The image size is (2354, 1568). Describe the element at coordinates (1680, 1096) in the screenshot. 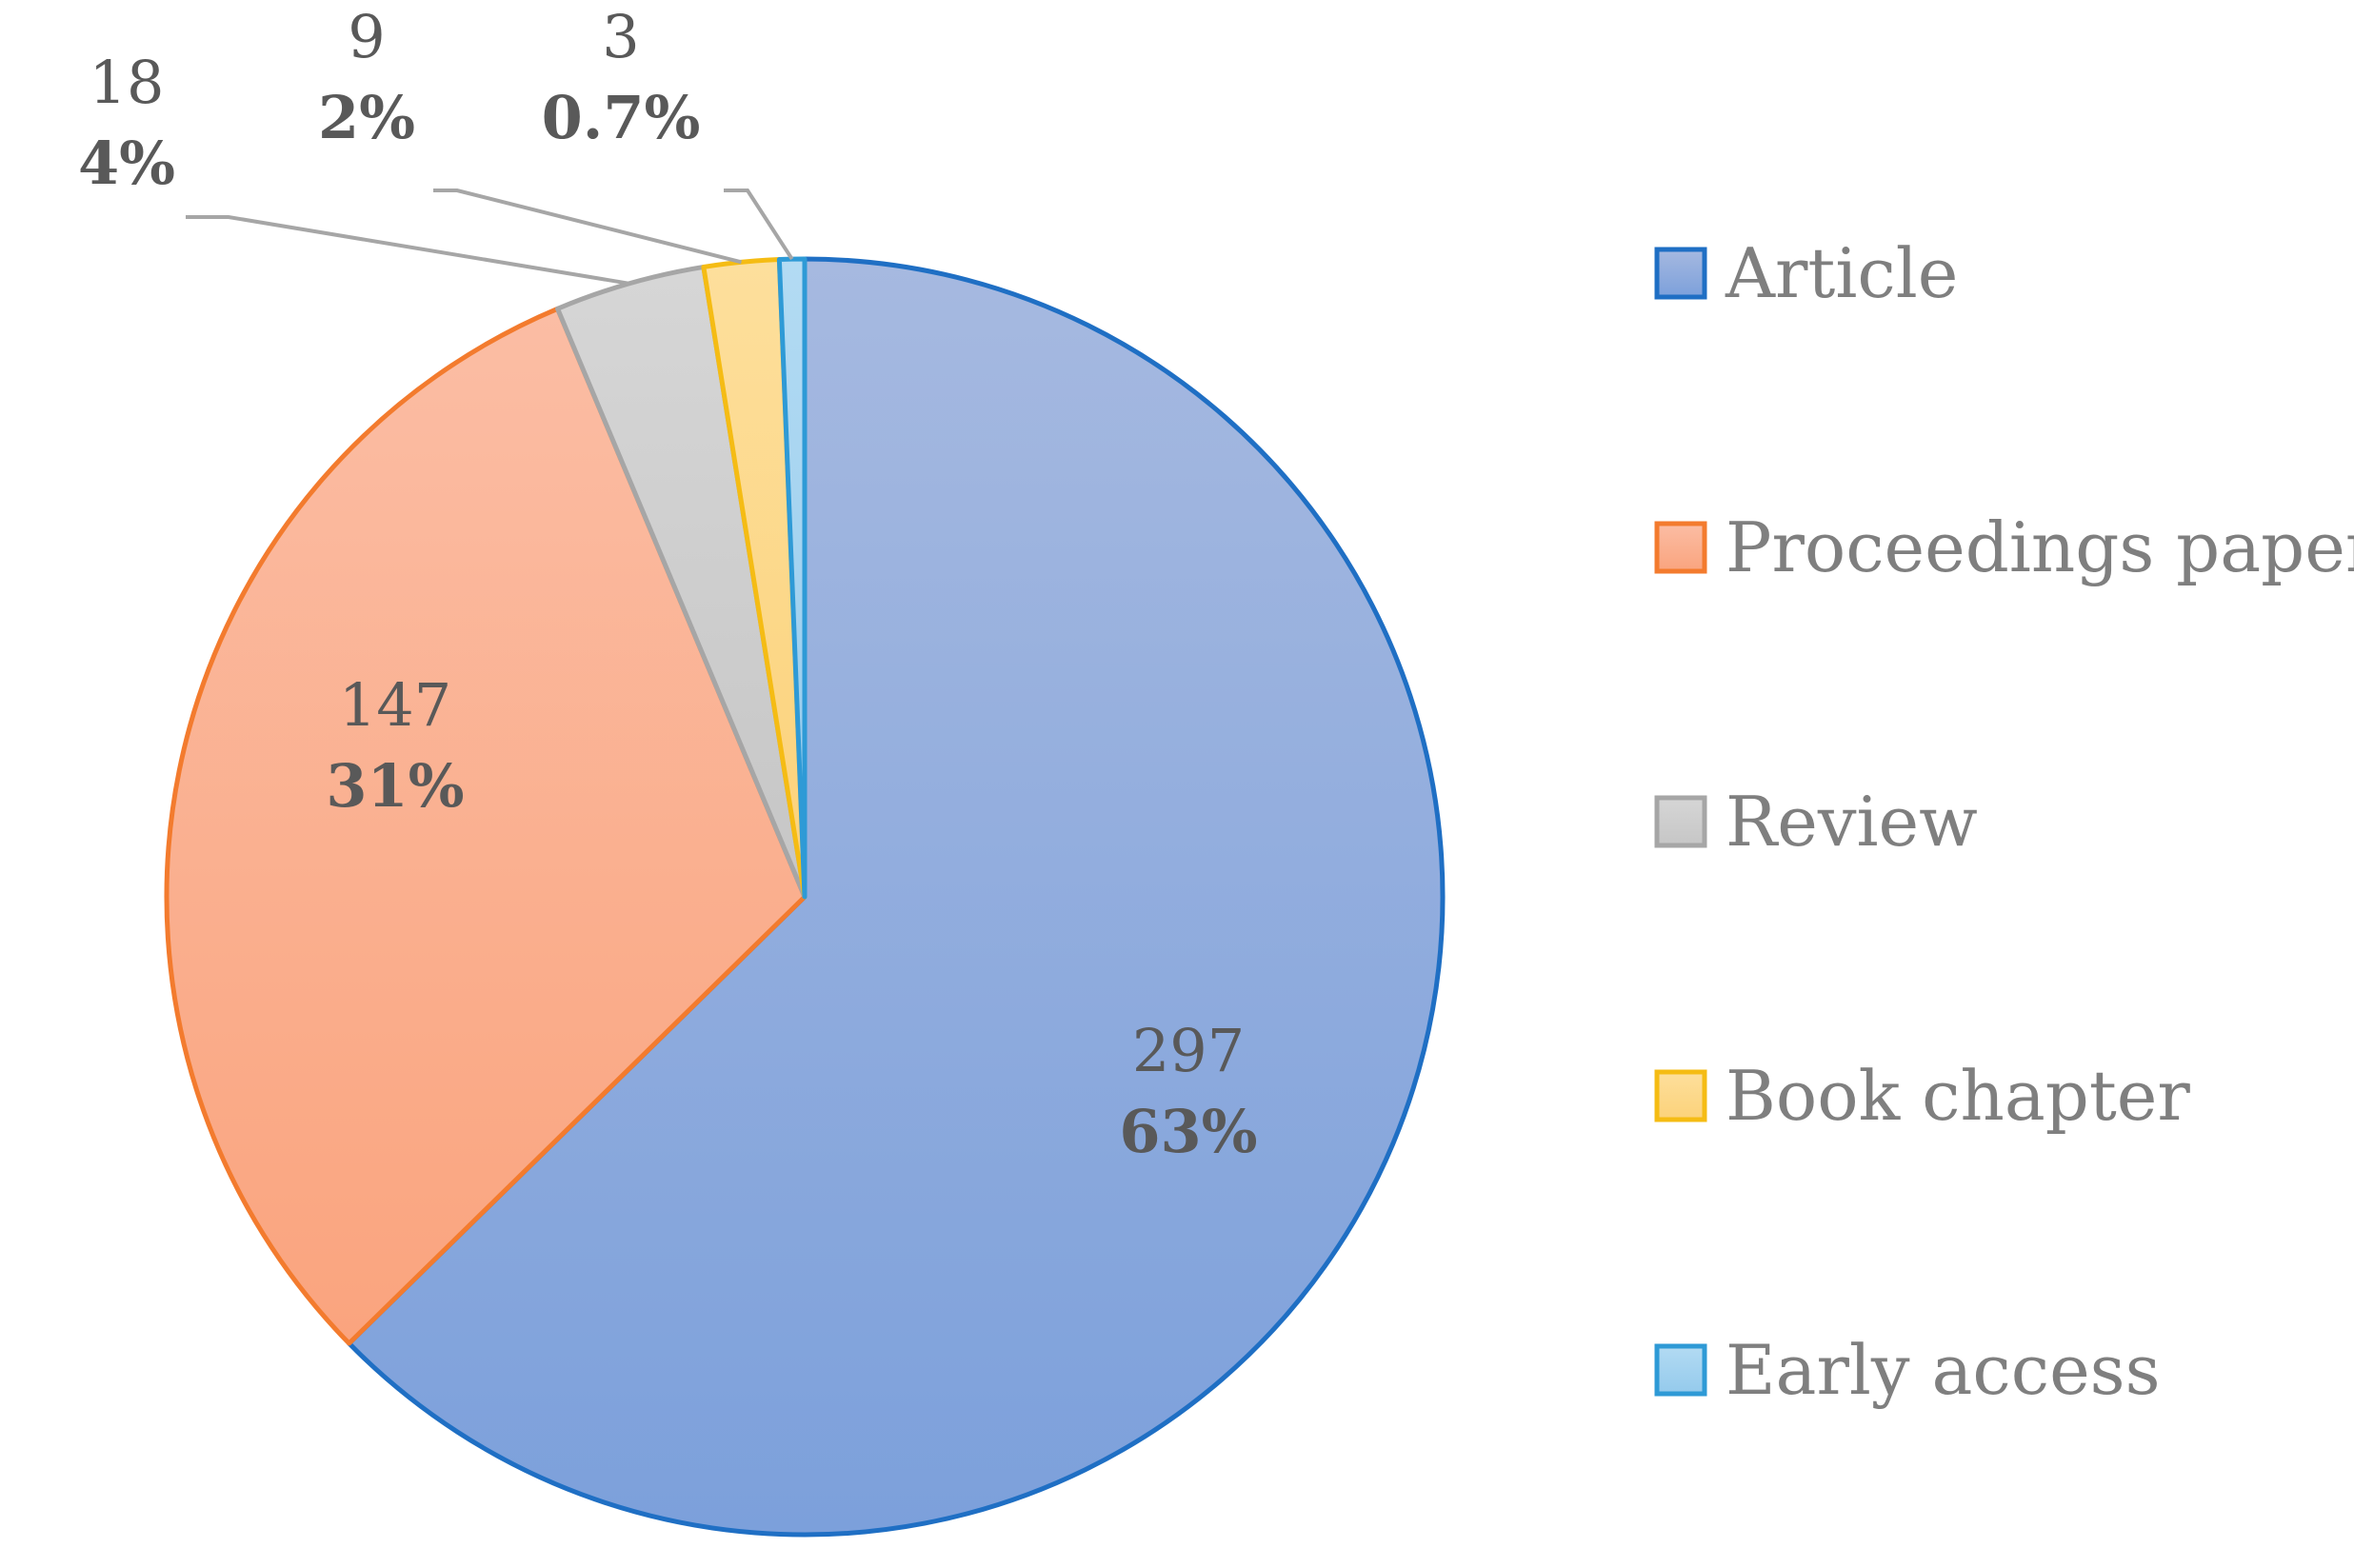

I see `legend-swatch-book-chapter` at that location.